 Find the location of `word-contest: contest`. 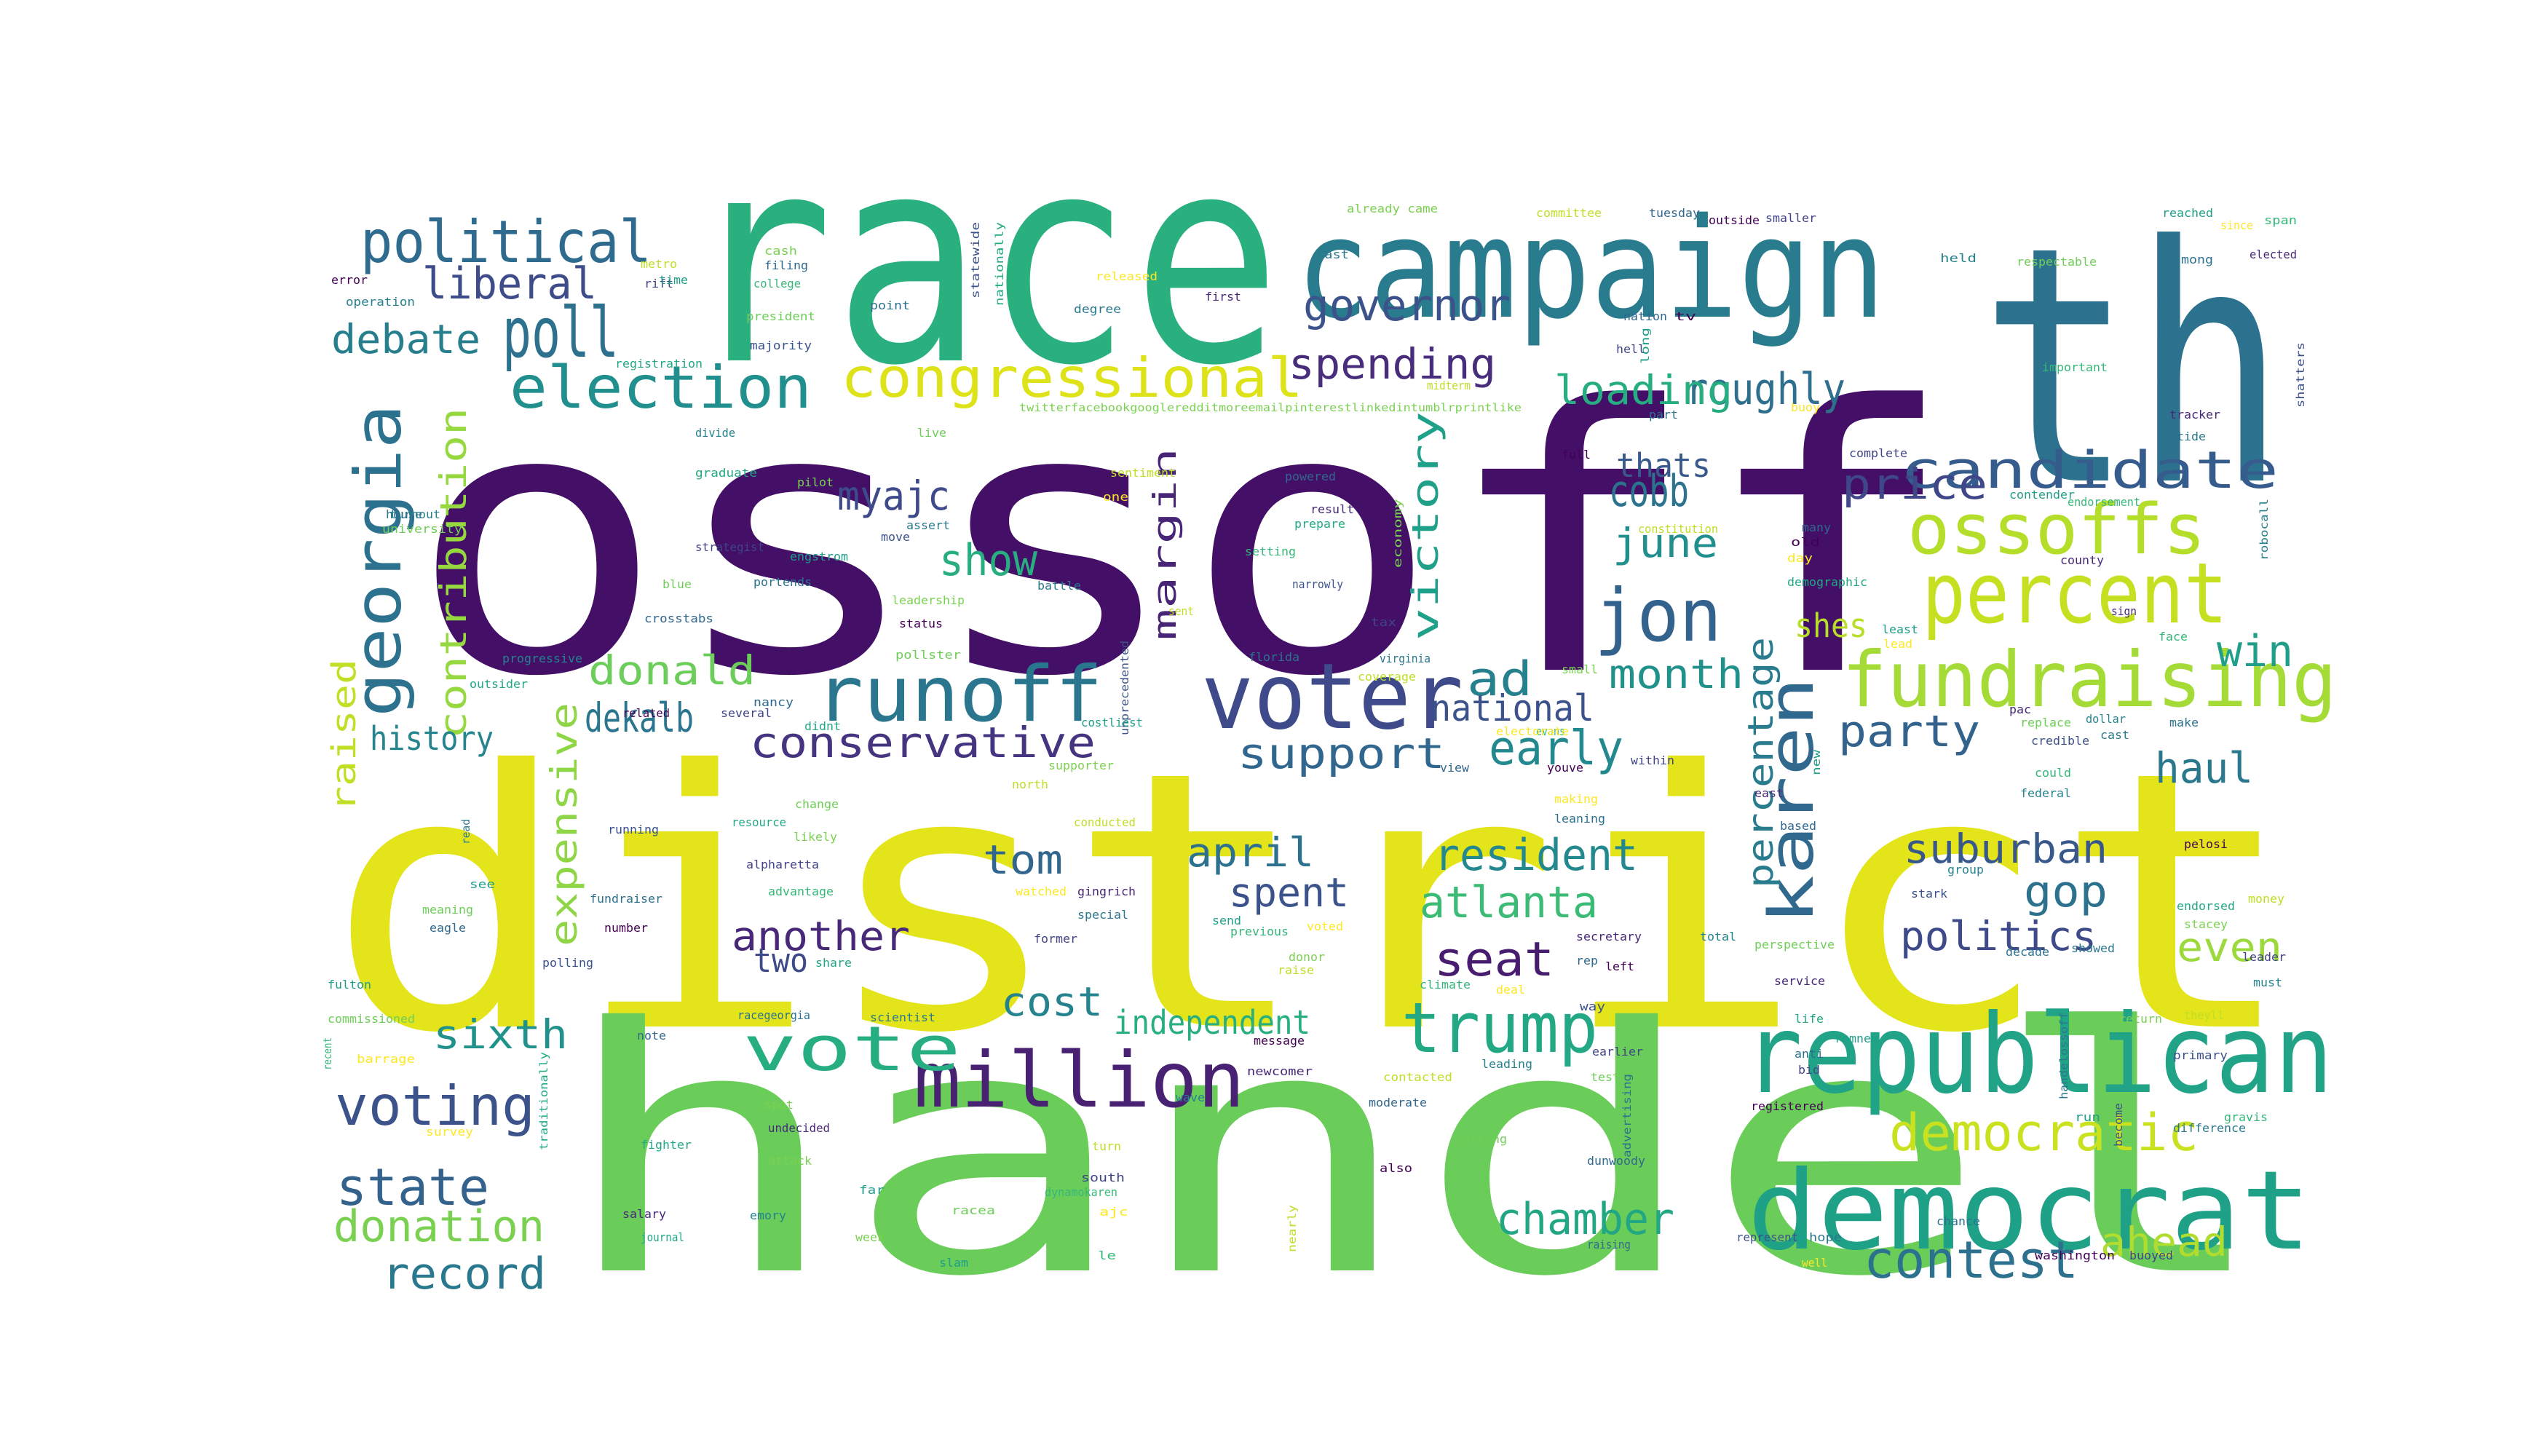

word-contest: contest is located at coordinates (1971, 1260).